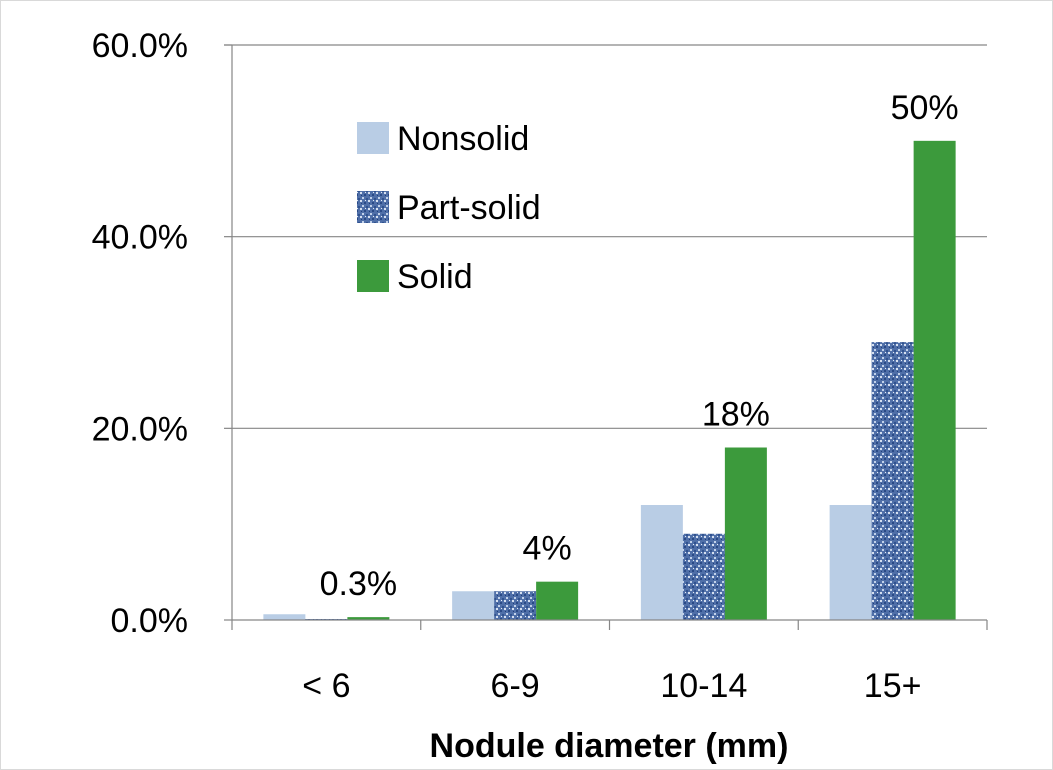 The width and height of the screenshot is (1053, 770). What do you see at coordinates (609, 746) in the screenshot?
I see `x-axis-title: Nodule diameter (mm)` at bounding box center [609, 746].